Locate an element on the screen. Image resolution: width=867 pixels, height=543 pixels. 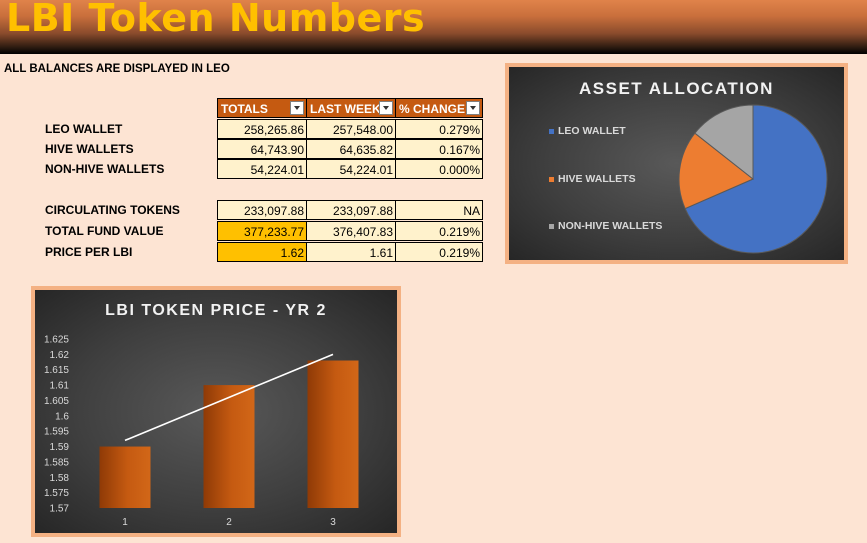
y-tick-label: 1.6 is located at coordinates (62, 416).